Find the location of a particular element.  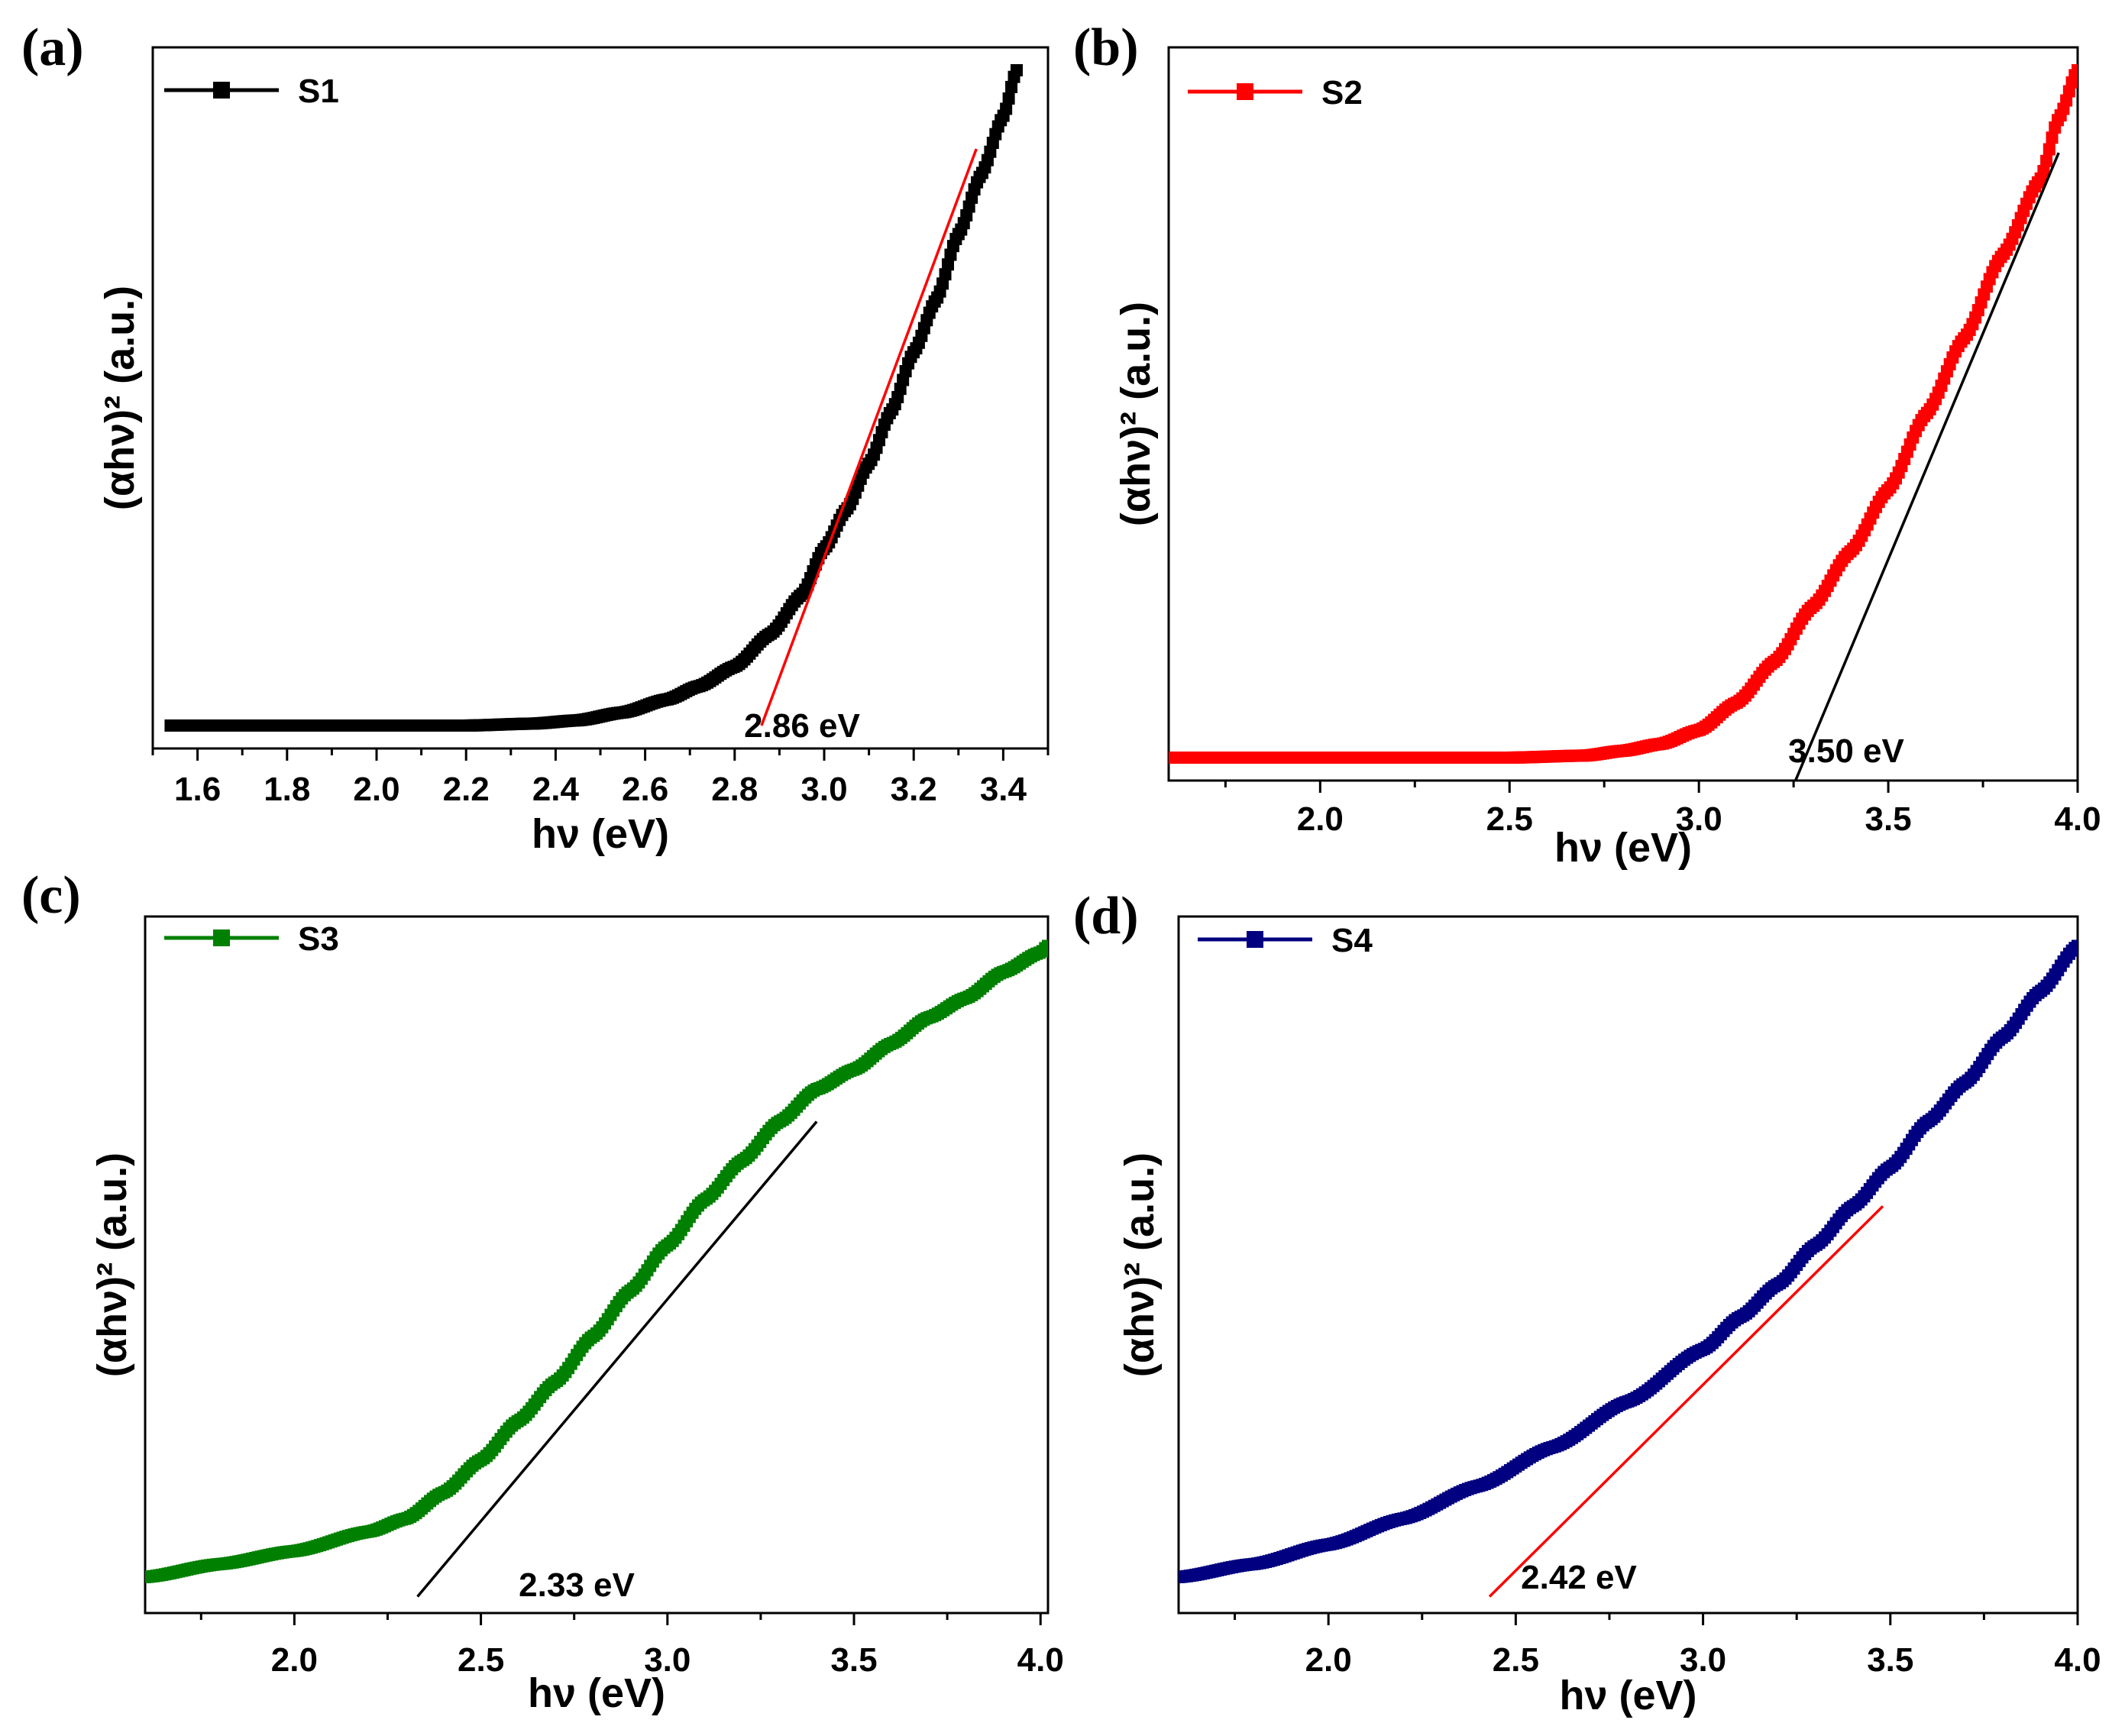

x-tick-label: 2.8 is located at coordinates (735, 790).